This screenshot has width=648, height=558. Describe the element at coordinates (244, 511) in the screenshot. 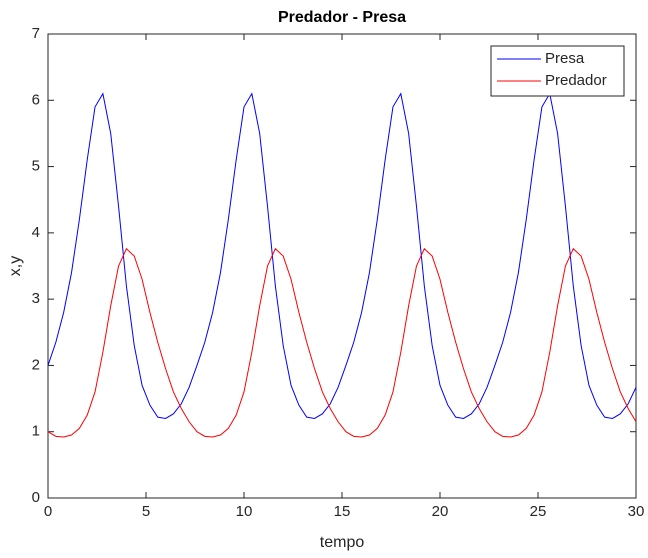

I see `x-tick-label: 10` at that location.